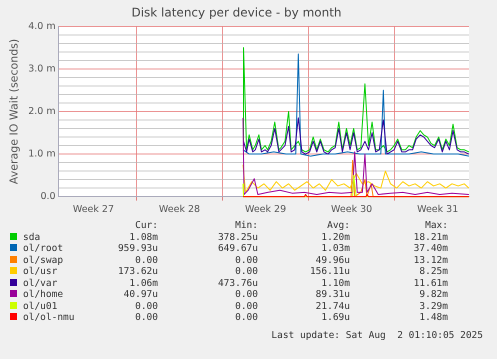  What do you see at coordinates (265, 209) in the screenshot?
I see `x-tick-label: Week 29` at bounding box center [265, 209].